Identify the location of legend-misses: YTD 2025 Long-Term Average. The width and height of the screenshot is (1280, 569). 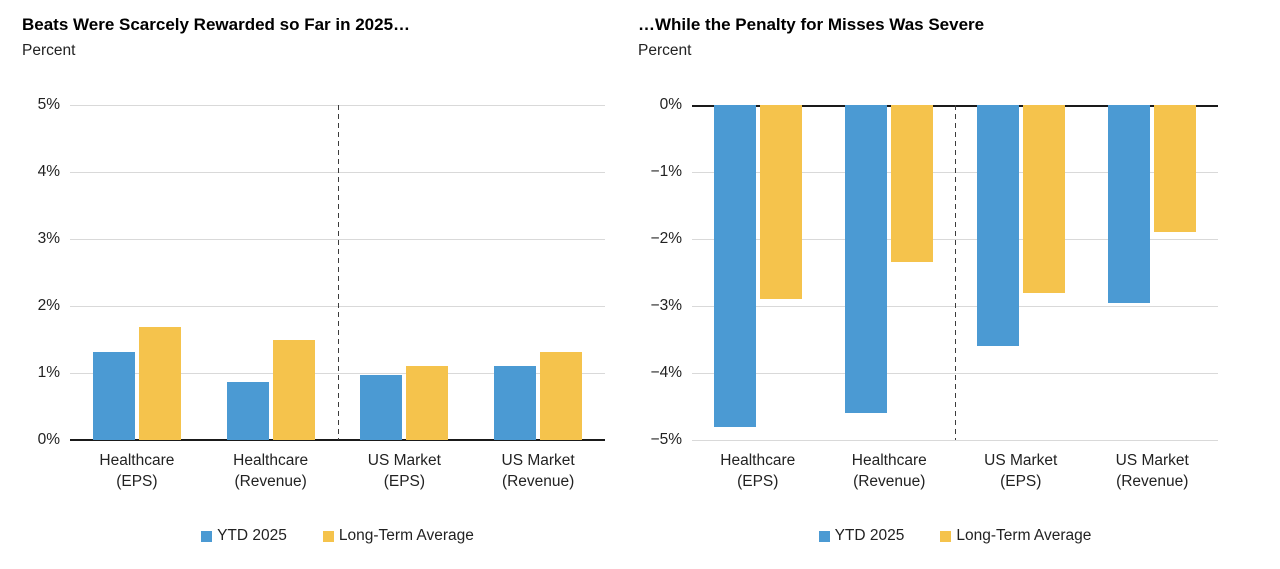
(955, 536).